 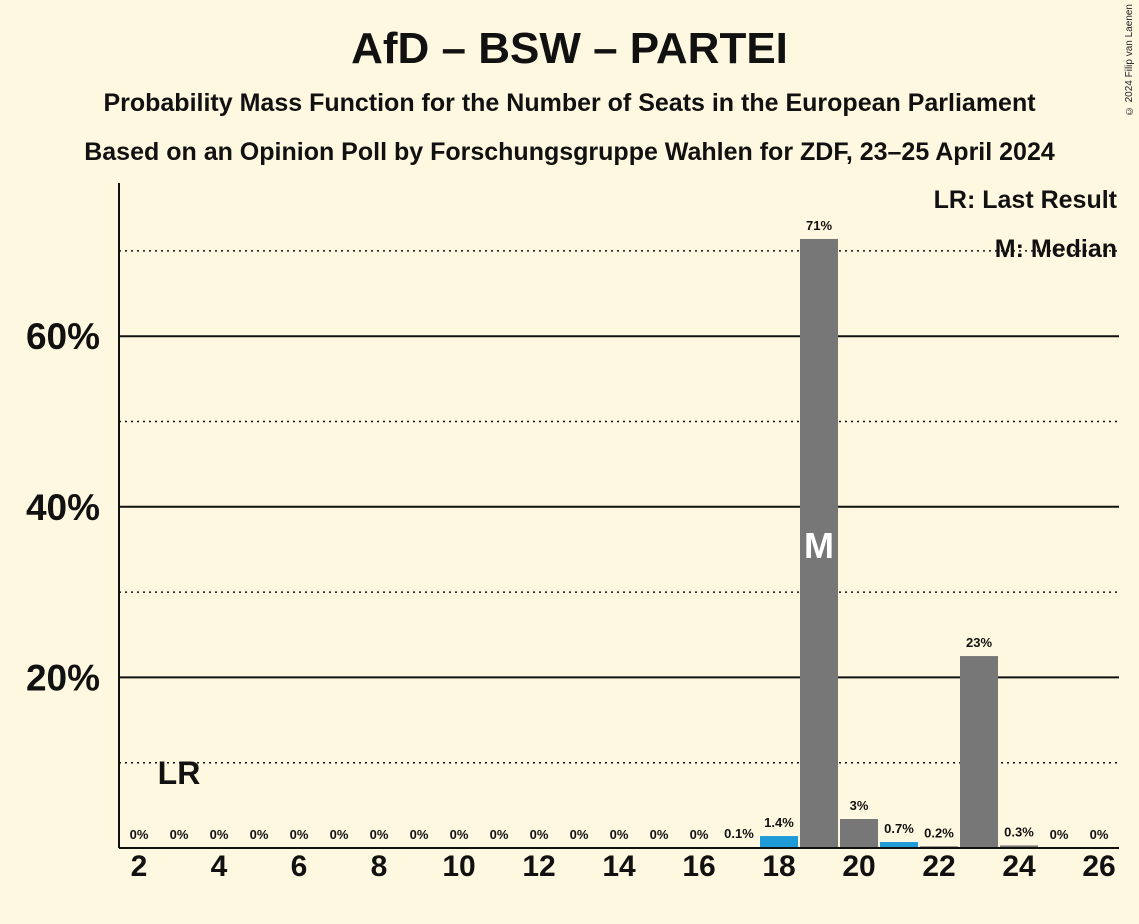 I want to click on legend-last-result: LR: Last Result, so click(x=1025, y=200).